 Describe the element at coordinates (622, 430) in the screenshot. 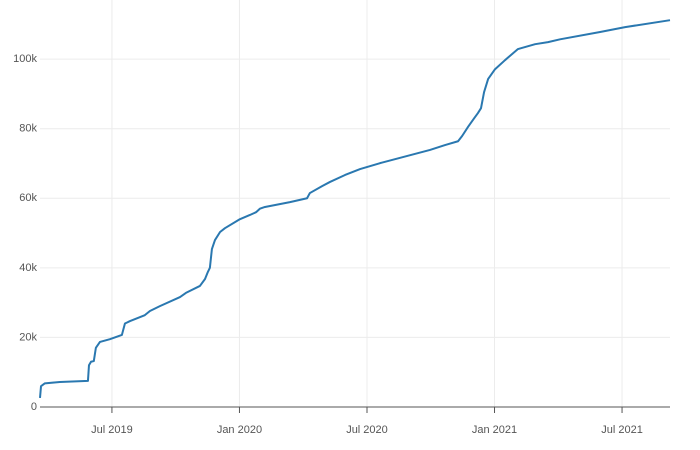

I see `x-tick-label: Jul 2021` at that location.